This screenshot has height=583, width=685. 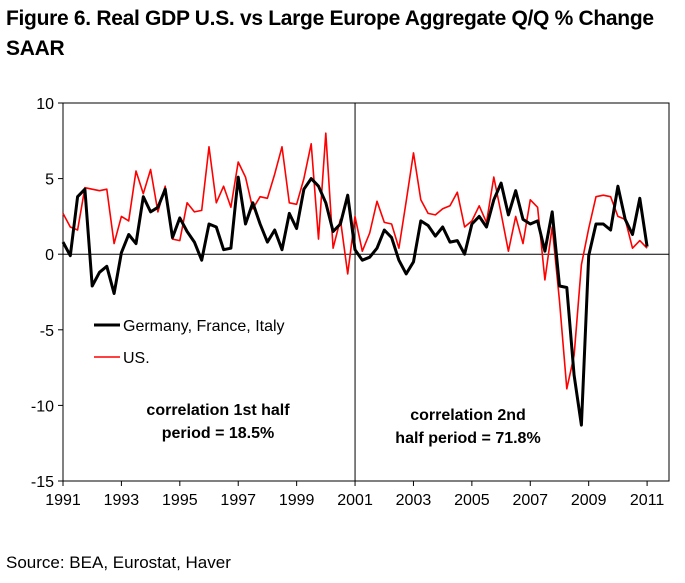 I want to click on y-tick-label: 0, so click(x=49, y=255).